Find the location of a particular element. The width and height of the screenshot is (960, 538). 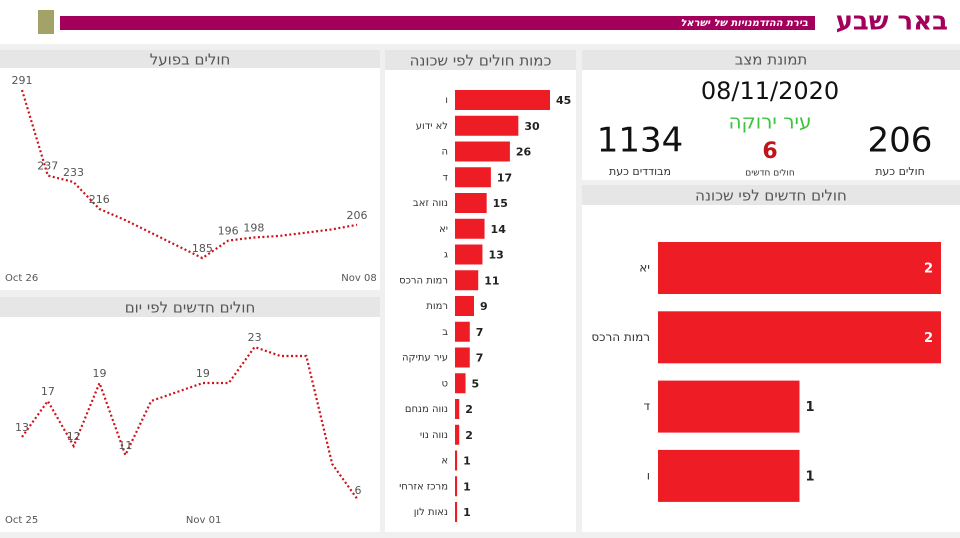

active-count: 206 is located at coordinates (900, 141).